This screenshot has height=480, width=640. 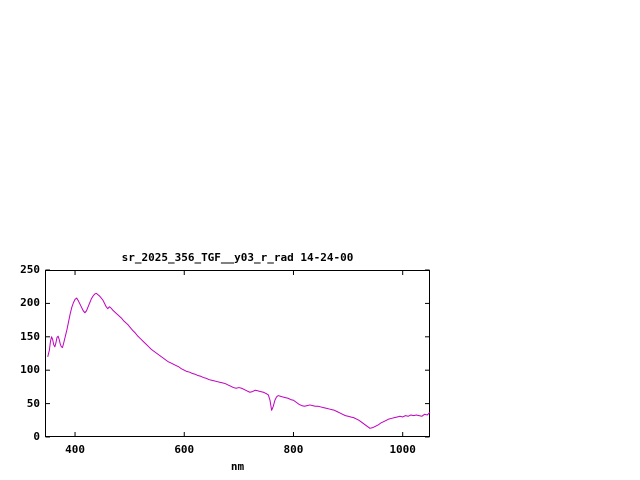 What do you see at coordinates (30, 336) in the screenshot?
I see `y-tick-label: 150` at bounding box center [30, 336].